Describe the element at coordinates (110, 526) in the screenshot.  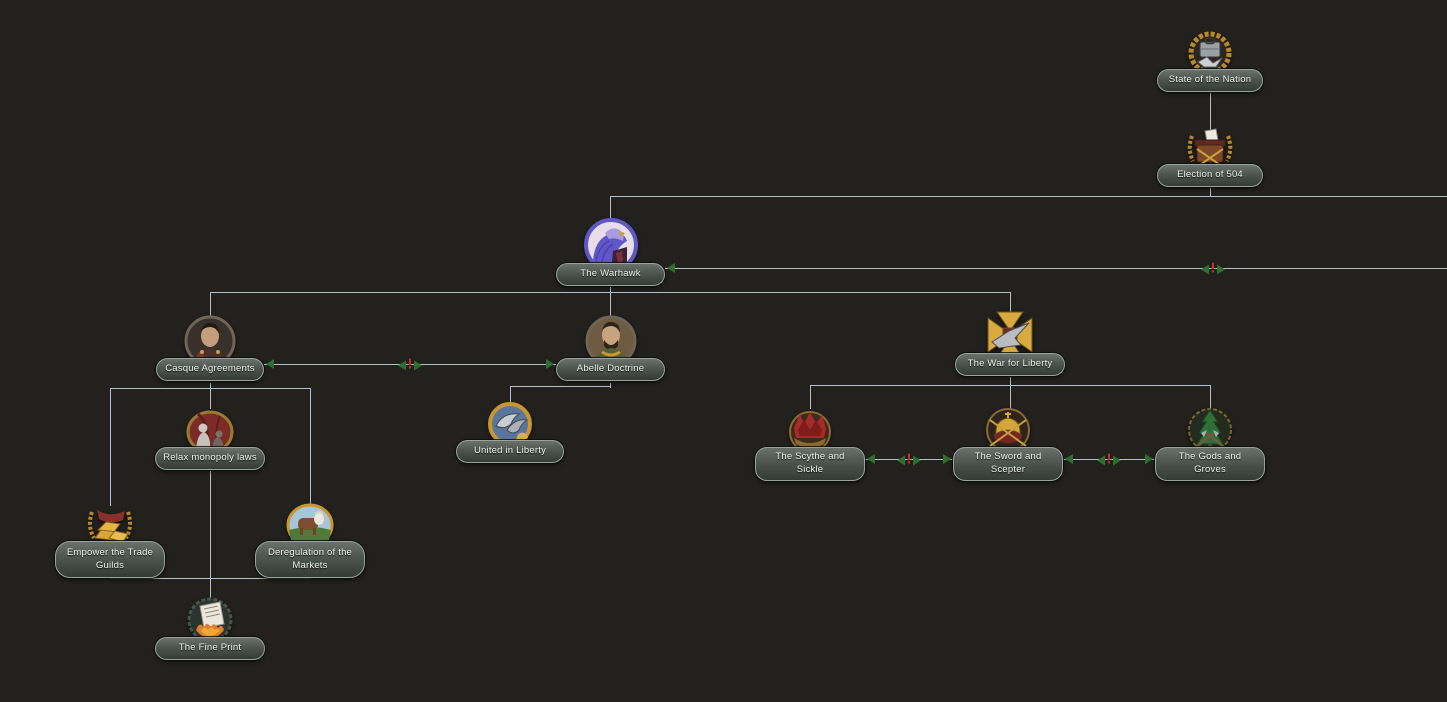
I see `gold-bars-icon` at that location.